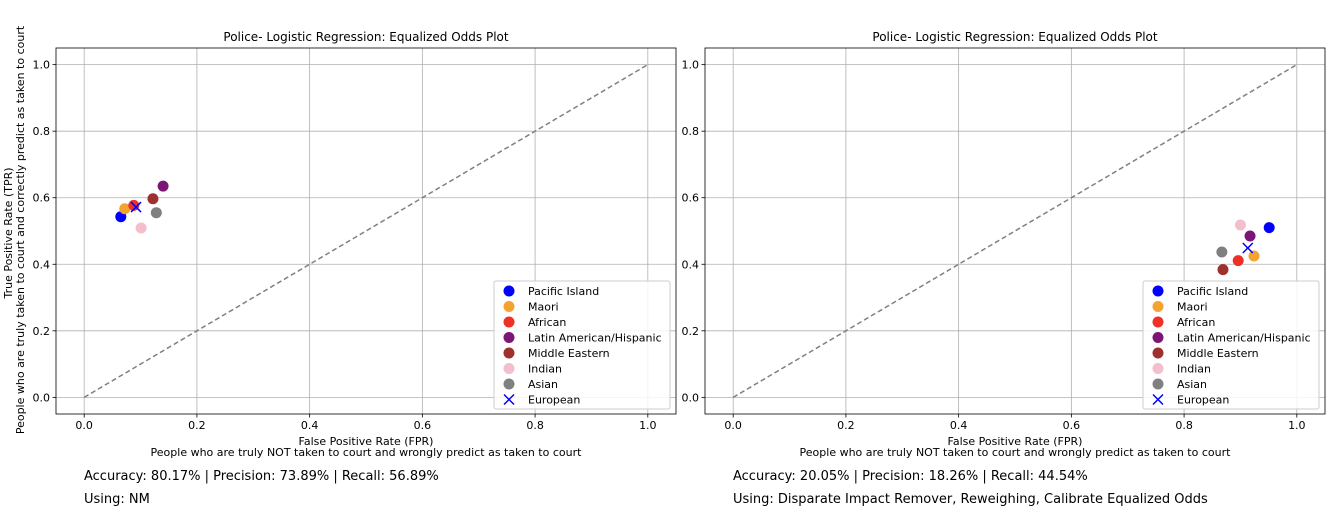  What do you see at coordinates (8, 233) in the screenshot?
I see `y-axis-label-line1: True Positive Rate (TPR)` at bounding box center [8, 233].